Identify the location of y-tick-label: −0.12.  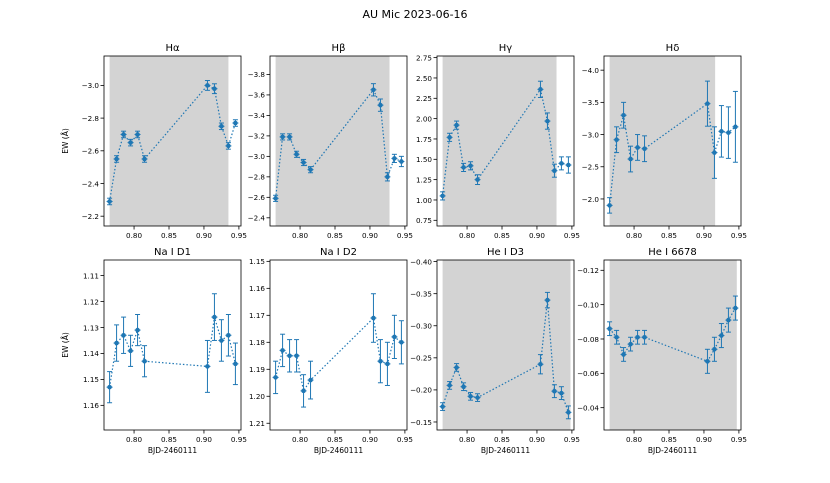
(588, 270).